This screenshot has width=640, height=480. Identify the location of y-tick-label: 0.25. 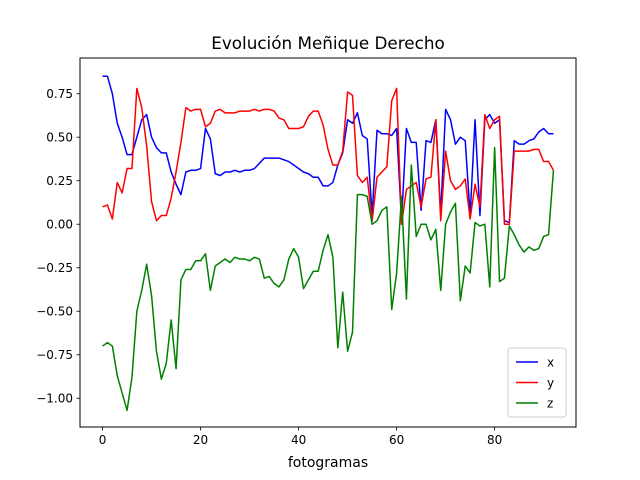
(59, 181).